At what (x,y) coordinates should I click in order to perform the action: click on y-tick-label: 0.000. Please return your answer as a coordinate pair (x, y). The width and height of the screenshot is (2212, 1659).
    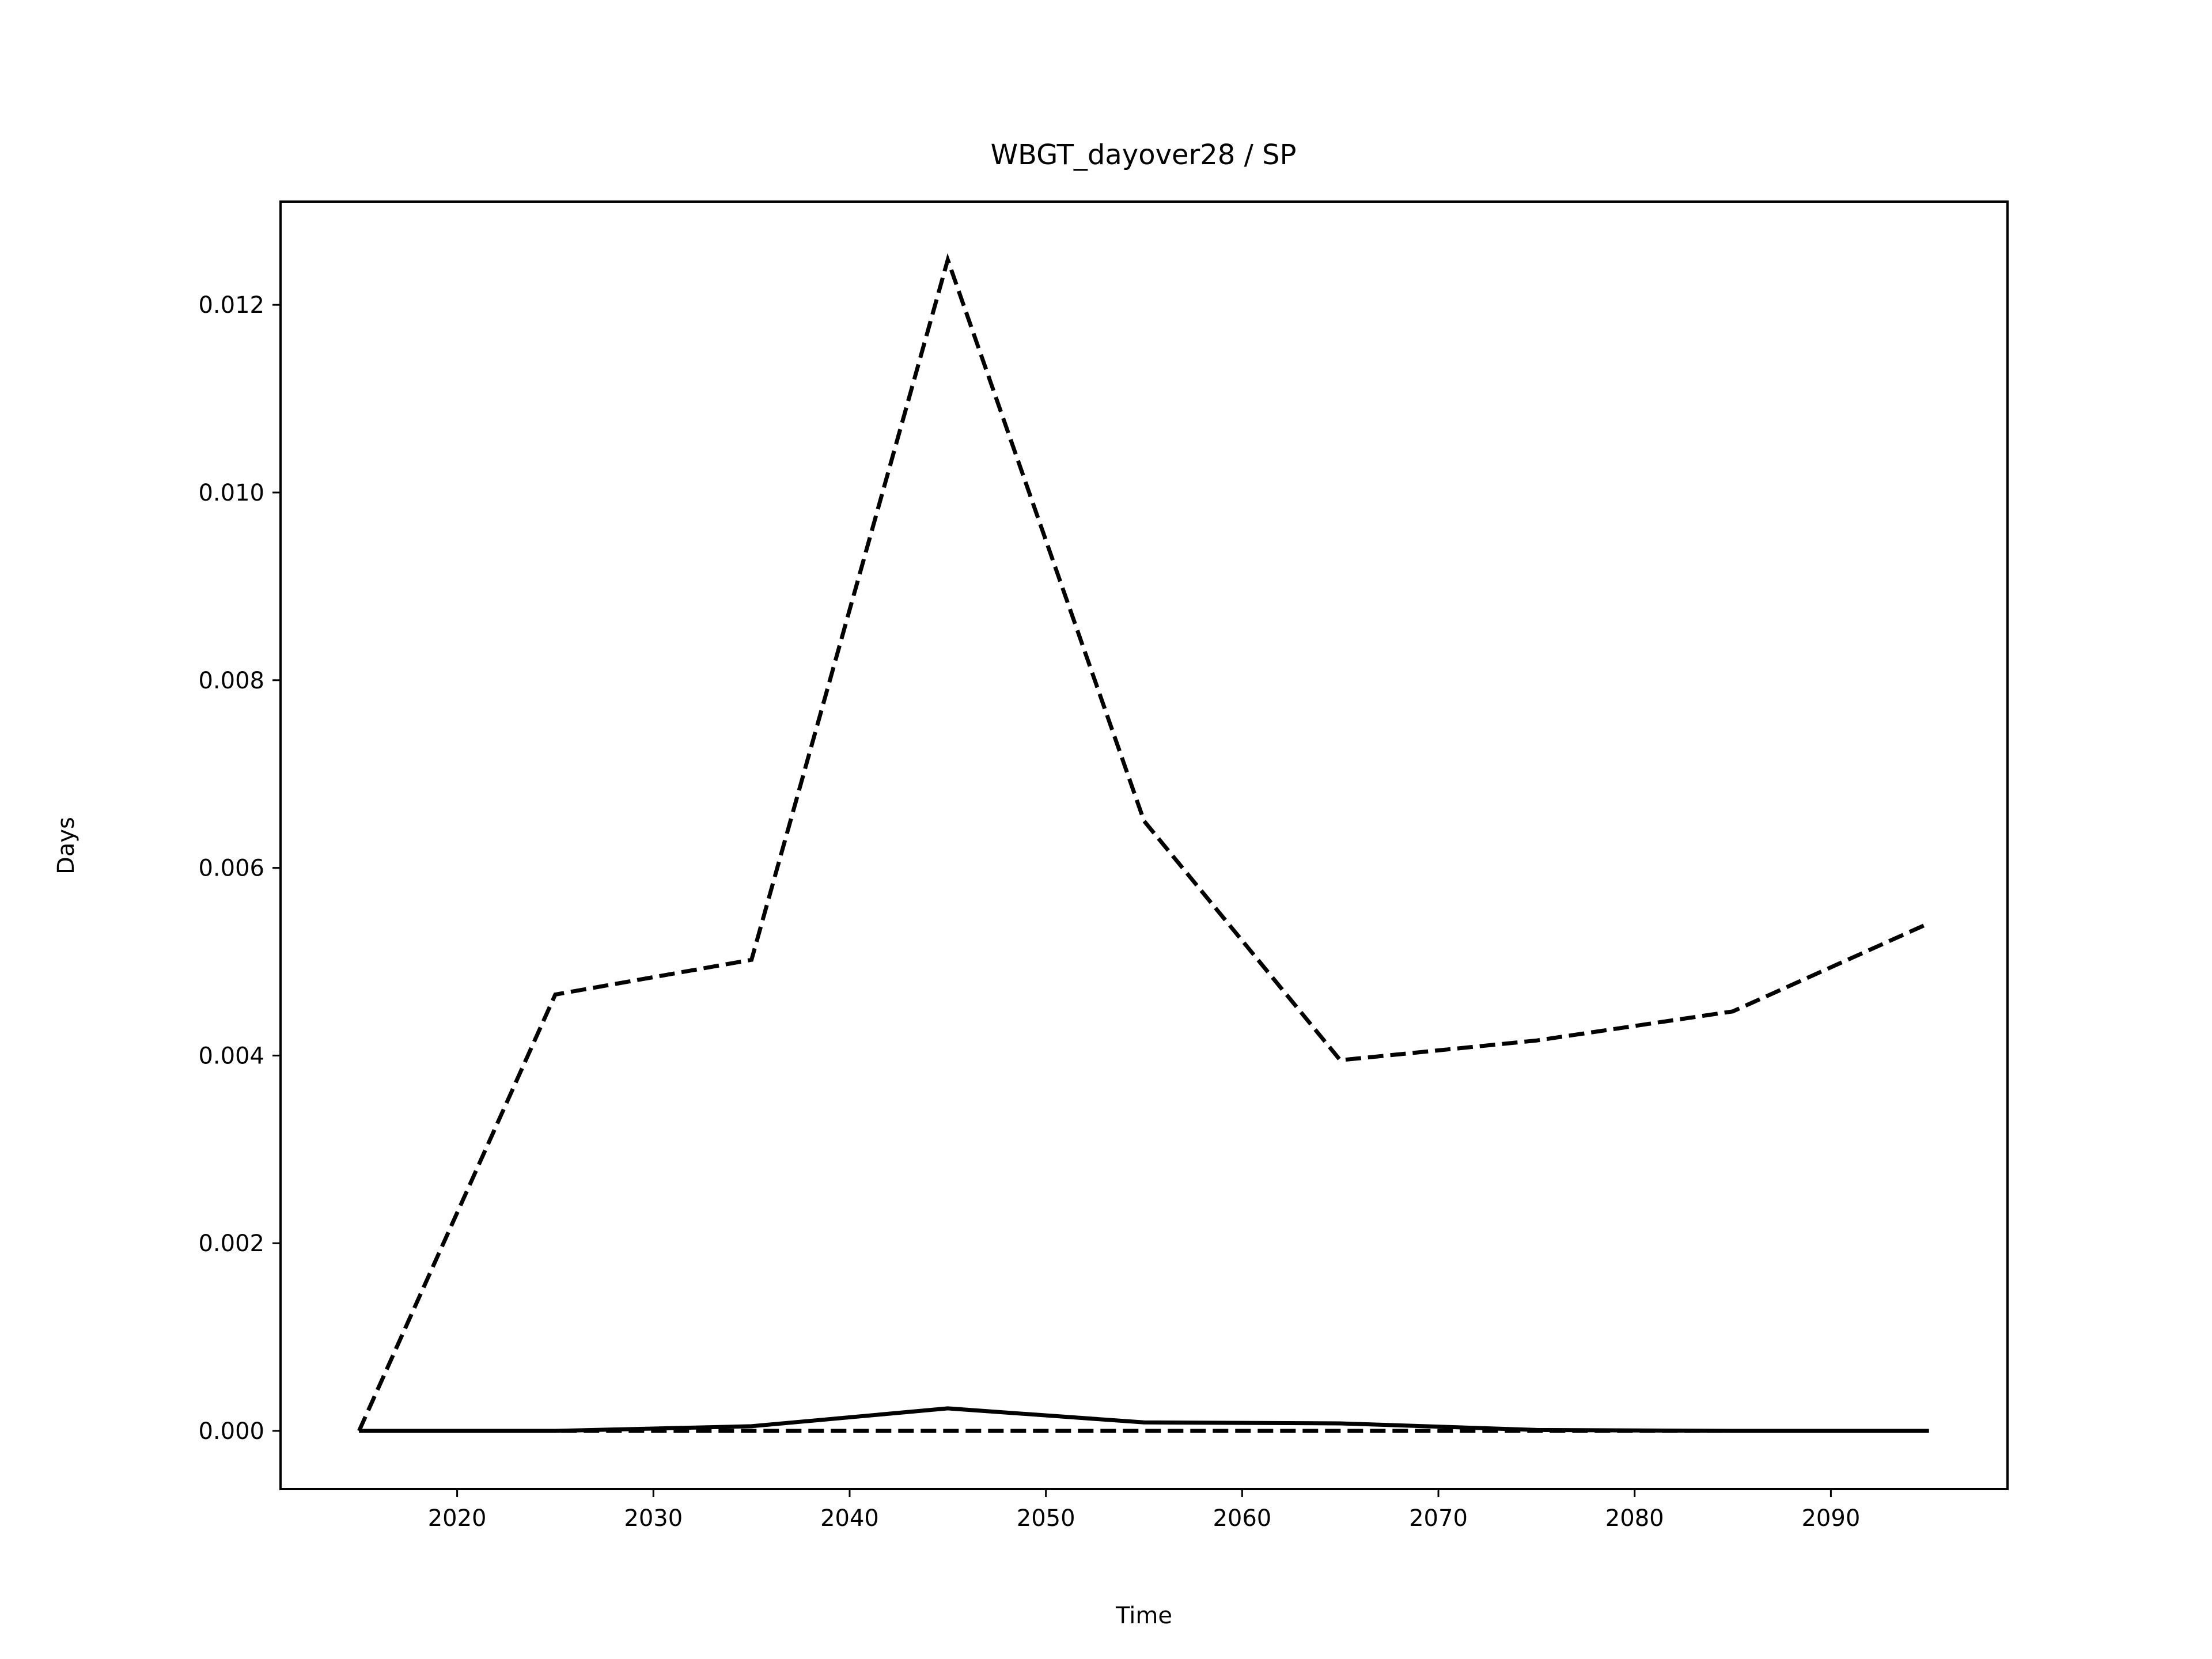
    Looking at the image, I should click on (231, 1431).